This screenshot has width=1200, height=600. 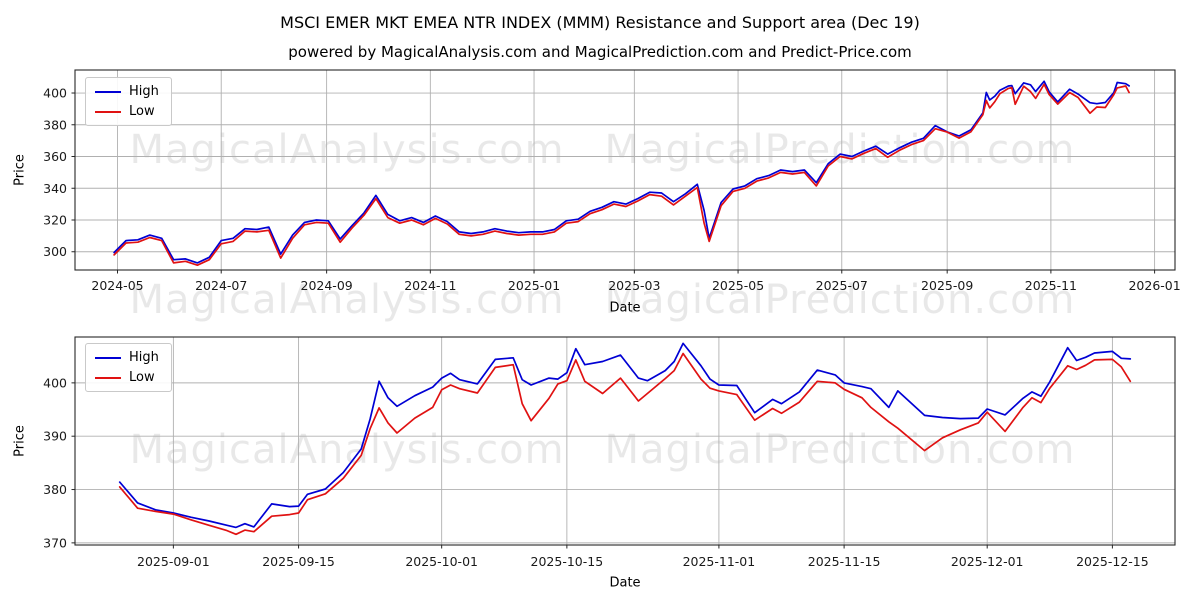 What do you see at coordinates (738, 285) in the screenshot?
I see `x-tick-label: 2025-05` at bounding box center [738, 285].